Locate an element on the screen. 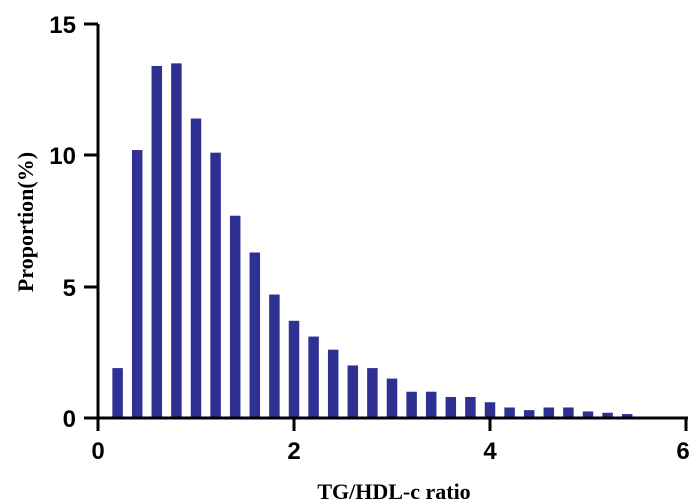 The height and width of the screenshot is (504, 692). x-tick-label-6: 6 is located at coordinates (682, 451).